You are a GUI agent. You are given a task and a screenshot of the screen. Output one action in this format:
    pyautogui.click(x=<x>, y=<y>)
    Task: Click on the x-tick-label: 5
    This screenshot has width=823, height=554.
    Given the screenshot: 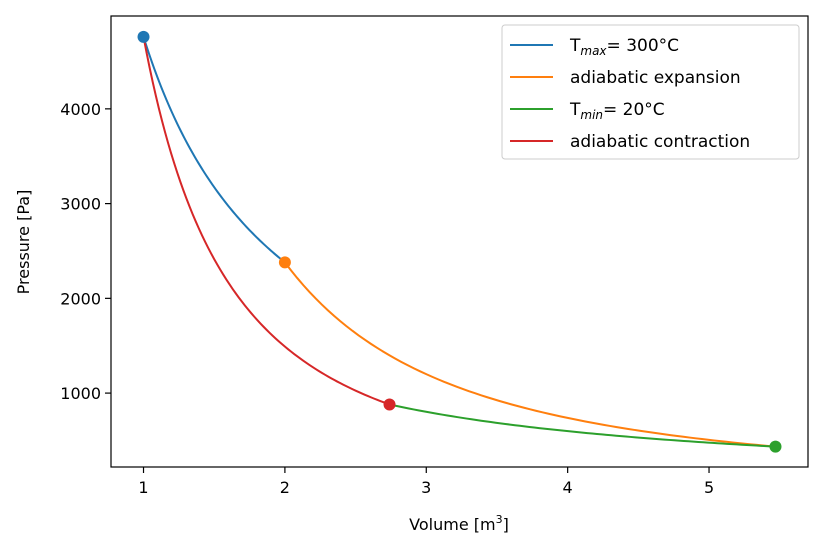 What is the action you would take?
    pyautogui.click(x=709, y=487)
    